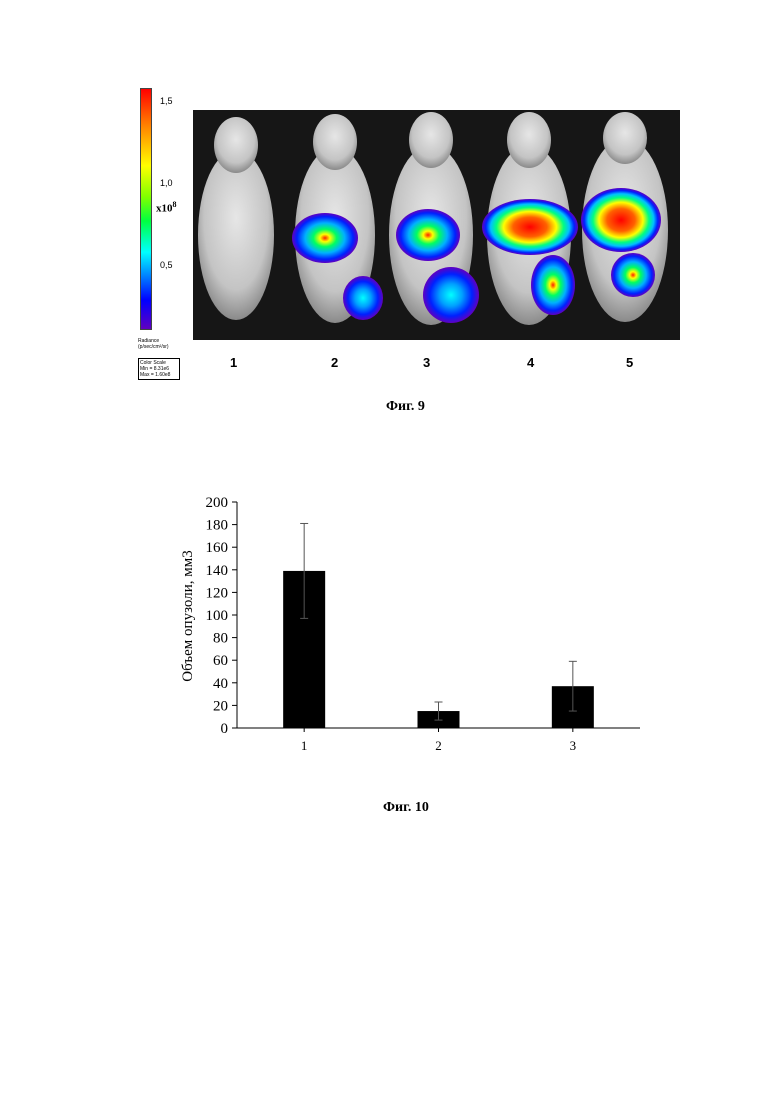 This screenshot has height=1103, width=780. Describe the element at coordinates (225, 729) in the screenshot. I see `y-tick-label: 0` at that location.